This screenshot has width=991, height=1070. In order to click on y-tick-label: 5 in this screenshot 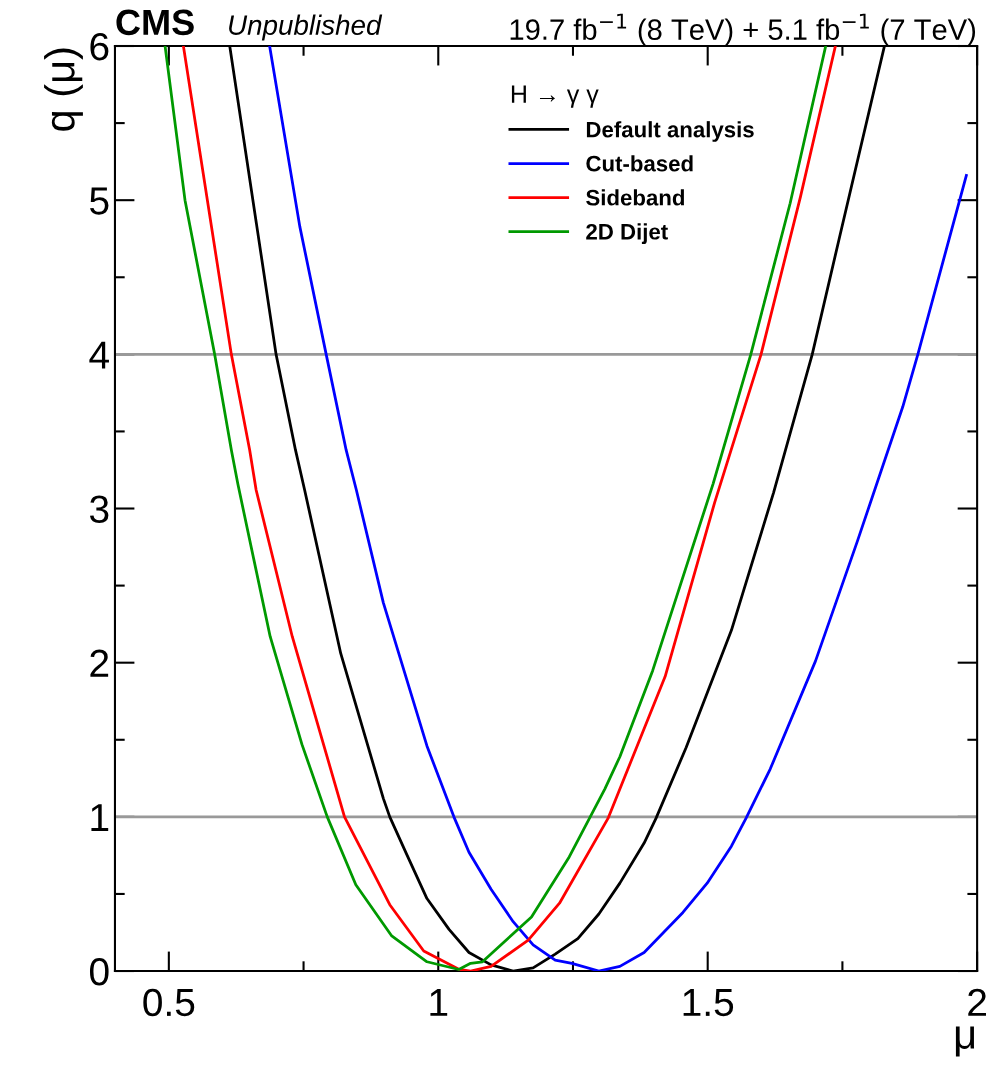, I will do `click(99, 201)`.